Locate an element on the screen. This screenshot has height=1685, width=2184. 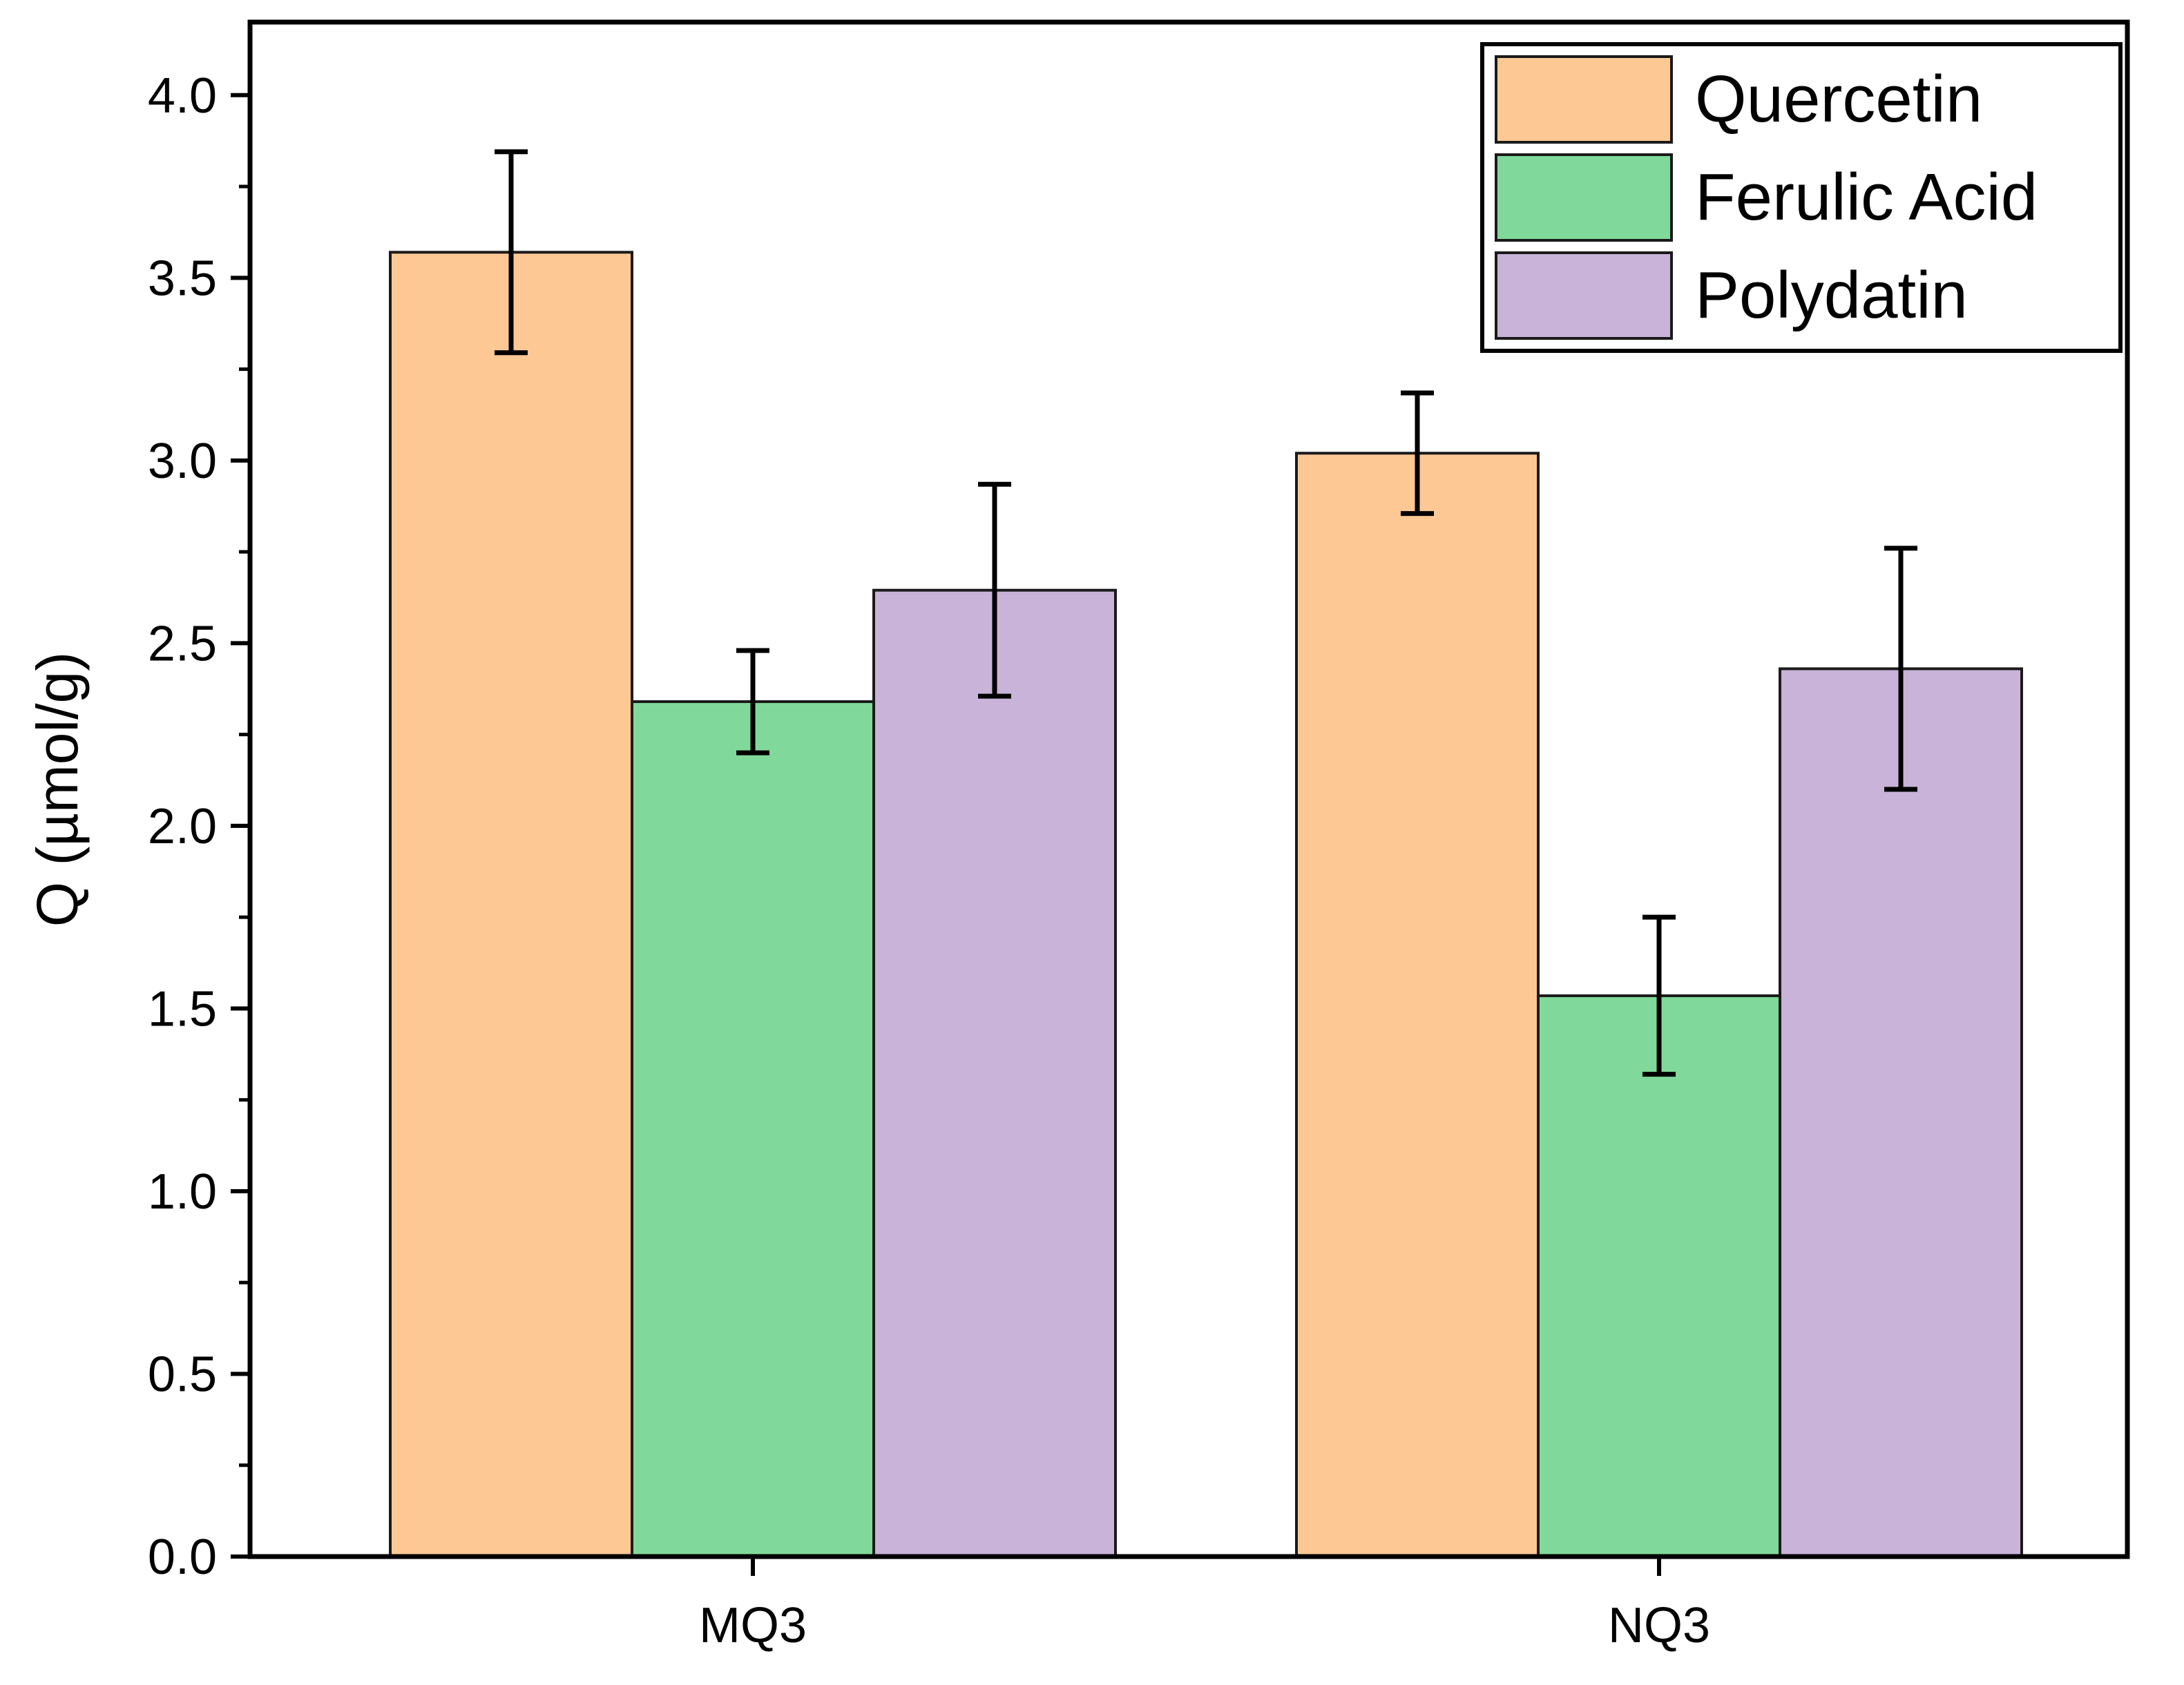
bar-mq3-ferulic-acid is located at coordinates (753, 1129).